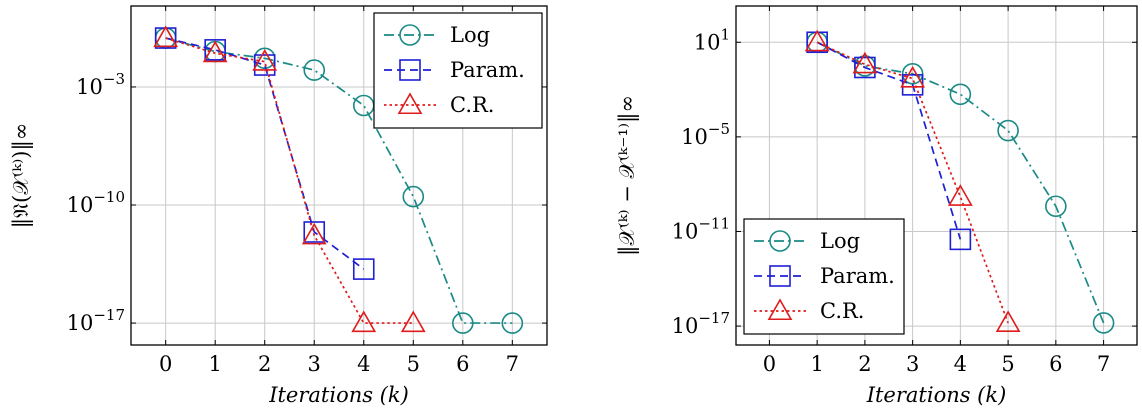 The image size is (1142, 412). Describe the element at coordinates (701, 228) in the screenshot. I see `y-tick-label: 10⁻¹¹` at that location.